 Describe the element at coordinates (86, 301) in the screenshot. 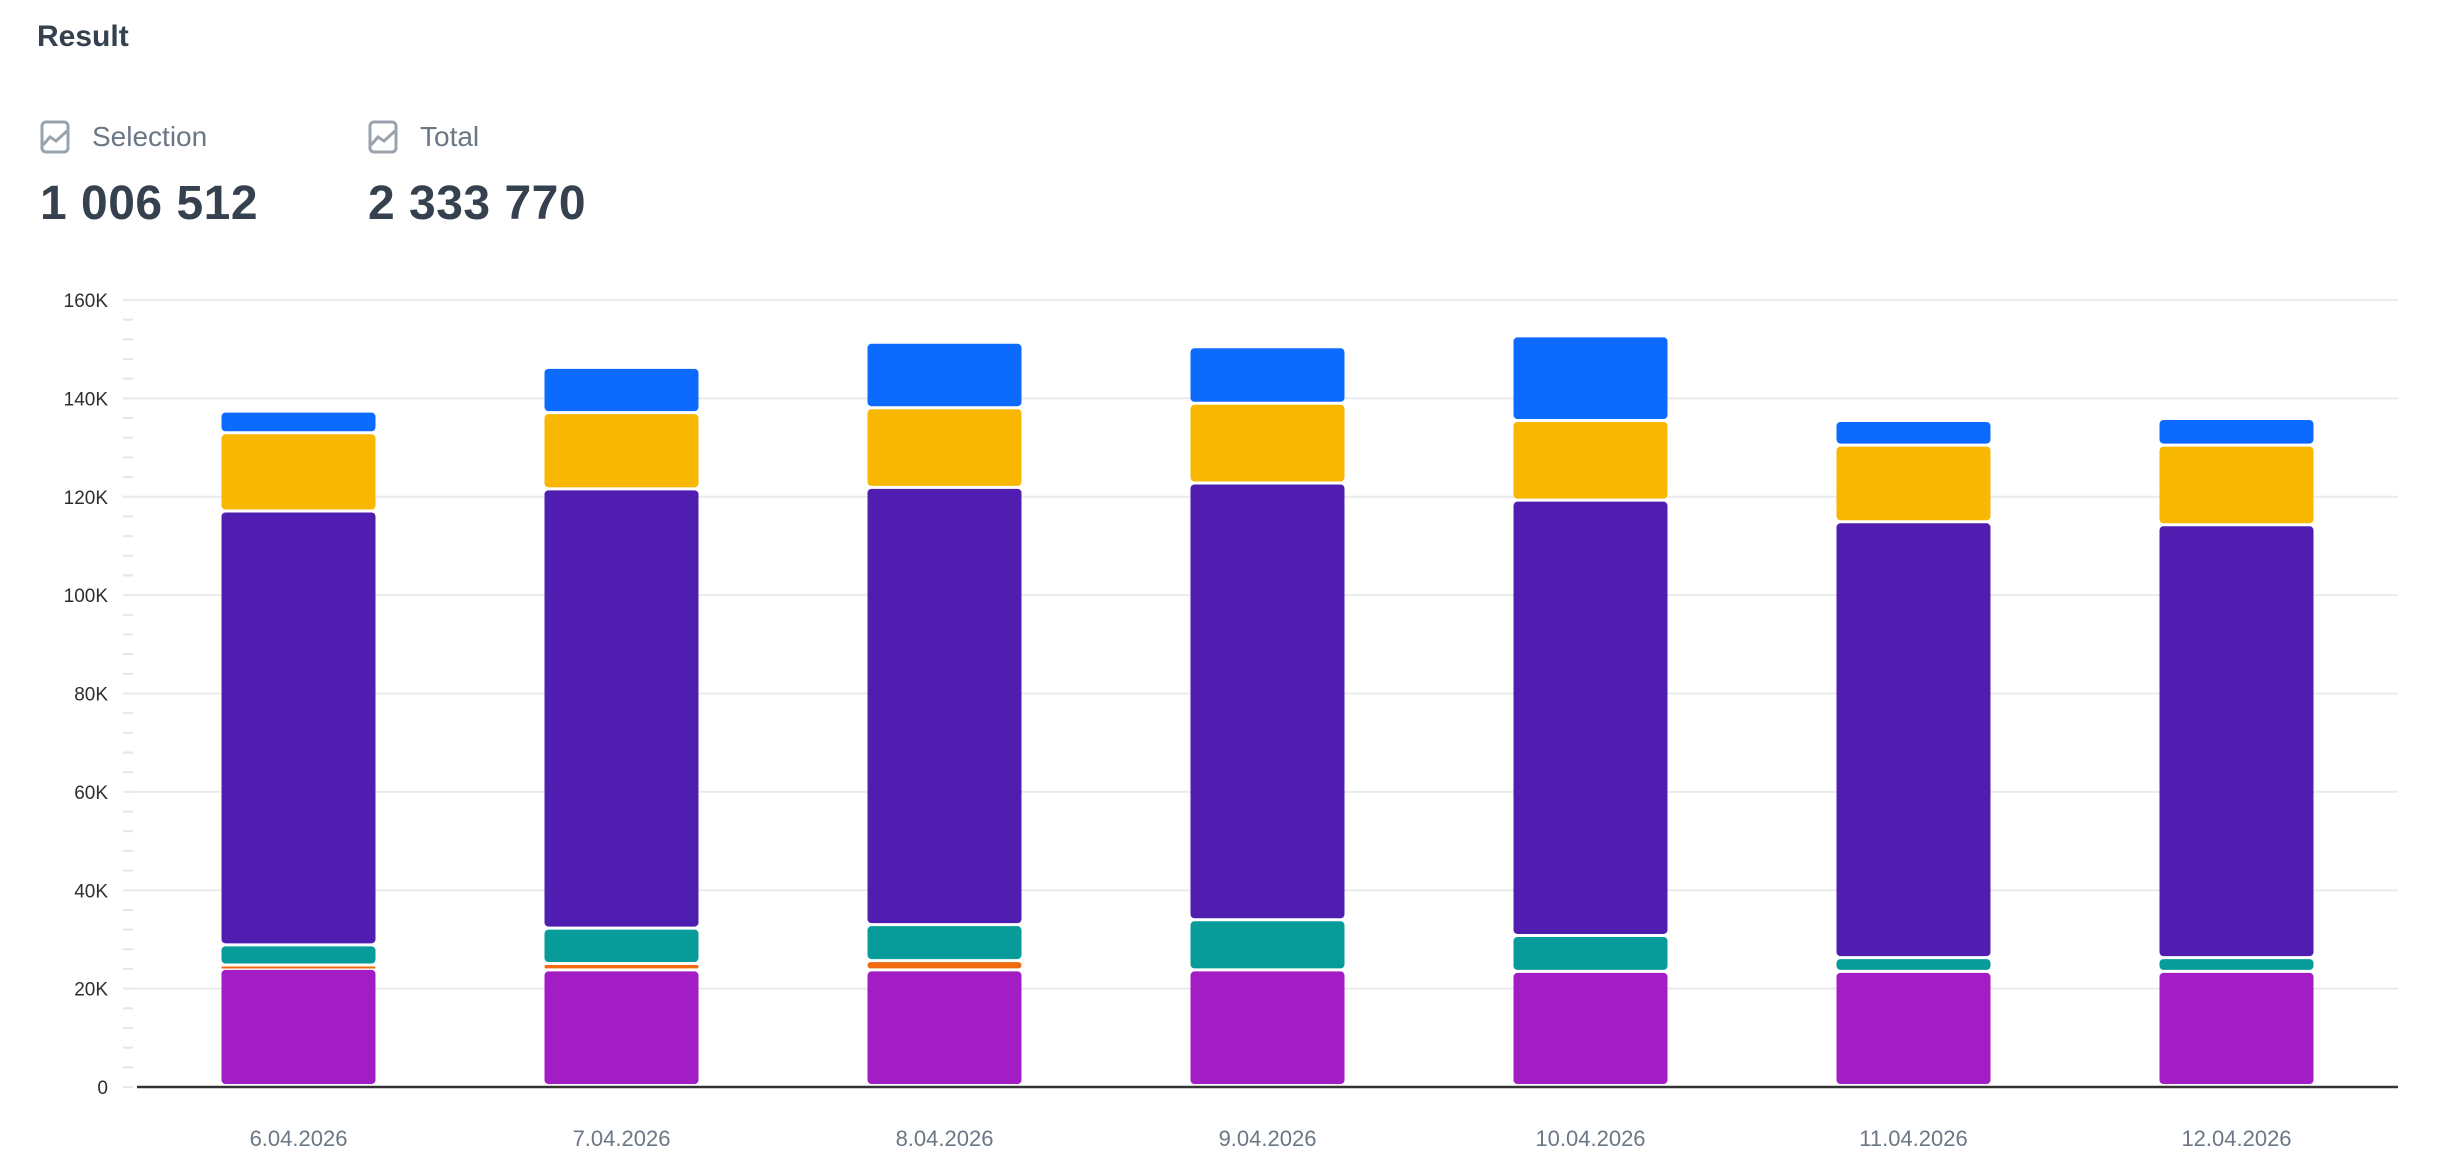

I see `y-tick-label: 160K` at that location.